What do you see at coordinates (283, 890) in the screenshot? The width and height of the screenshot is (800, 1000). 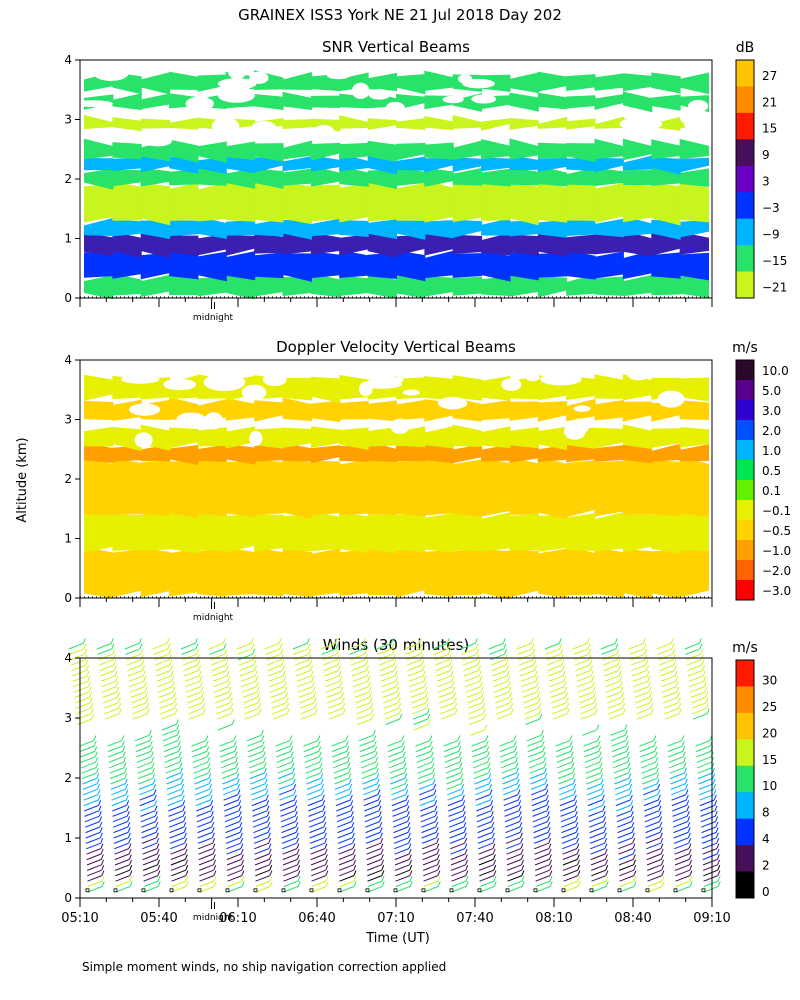 I see `surface-marker` at bounding box center [283, 890].